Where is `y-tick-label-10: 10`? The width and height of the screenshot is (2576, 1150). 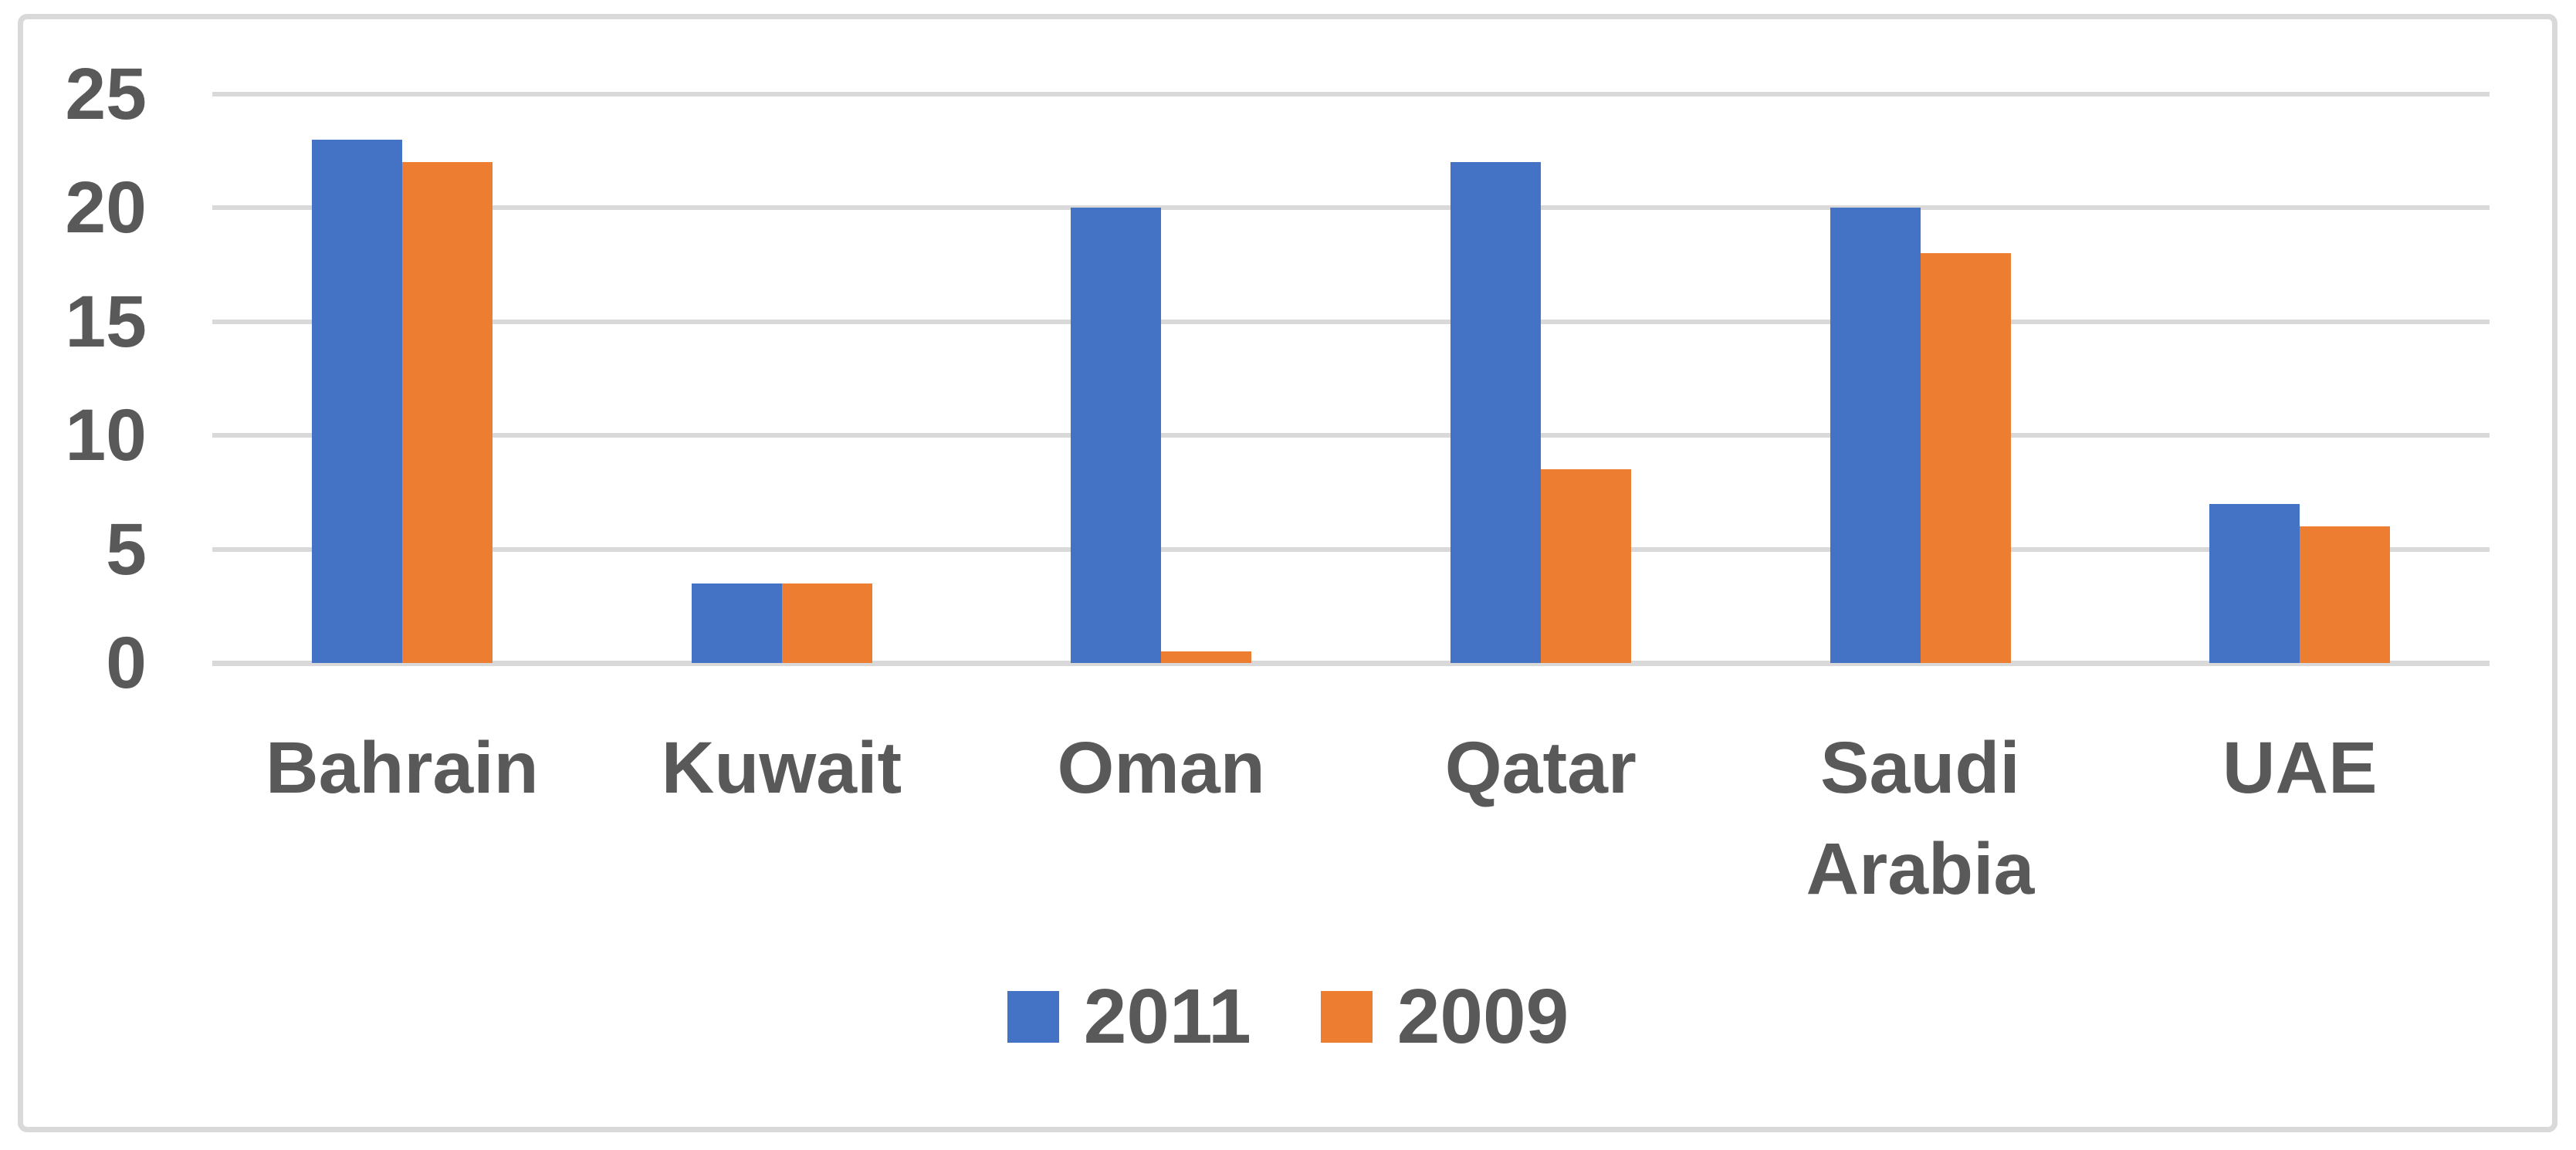 y-tick-label-10: 10 is located at coordinates (106, 435).